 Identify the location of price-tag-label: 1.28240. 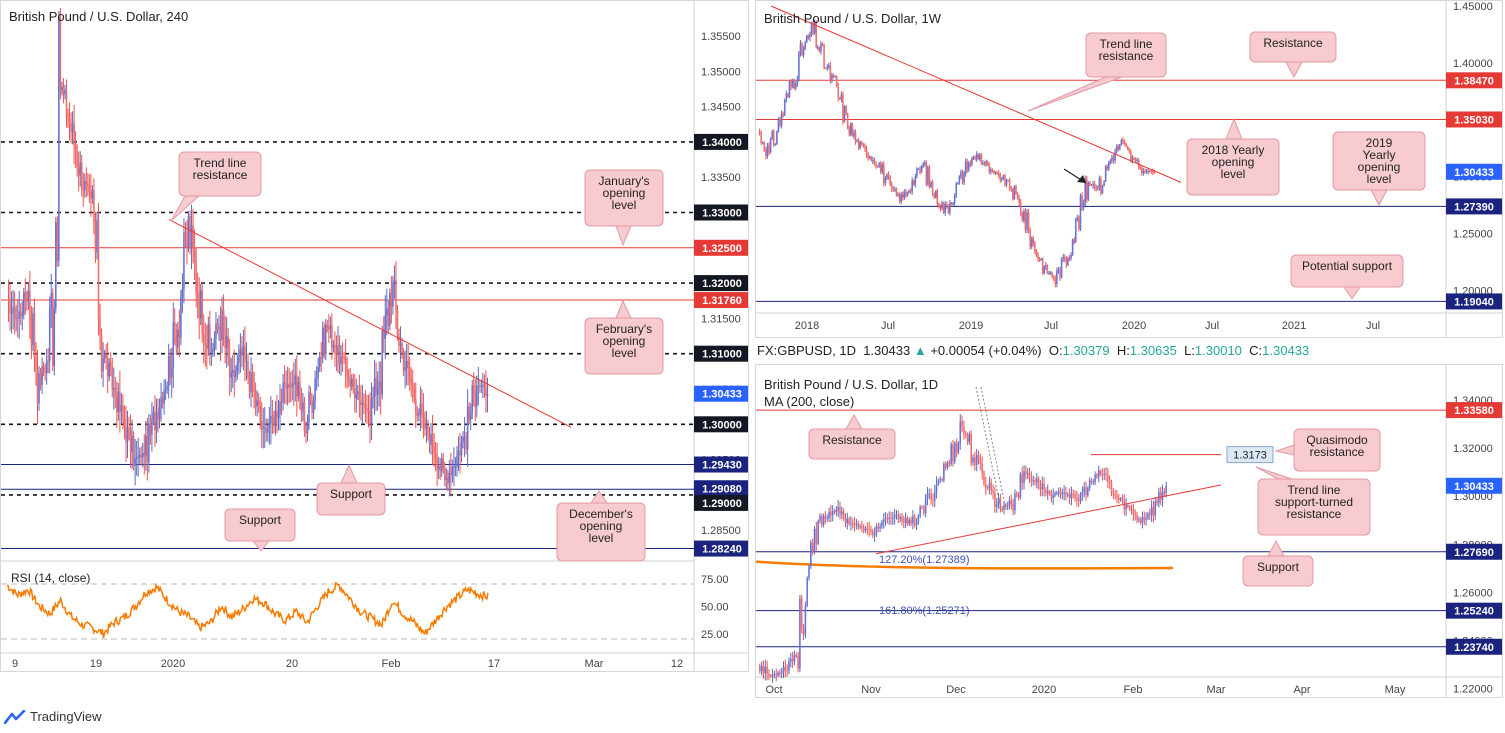
(722, 550).